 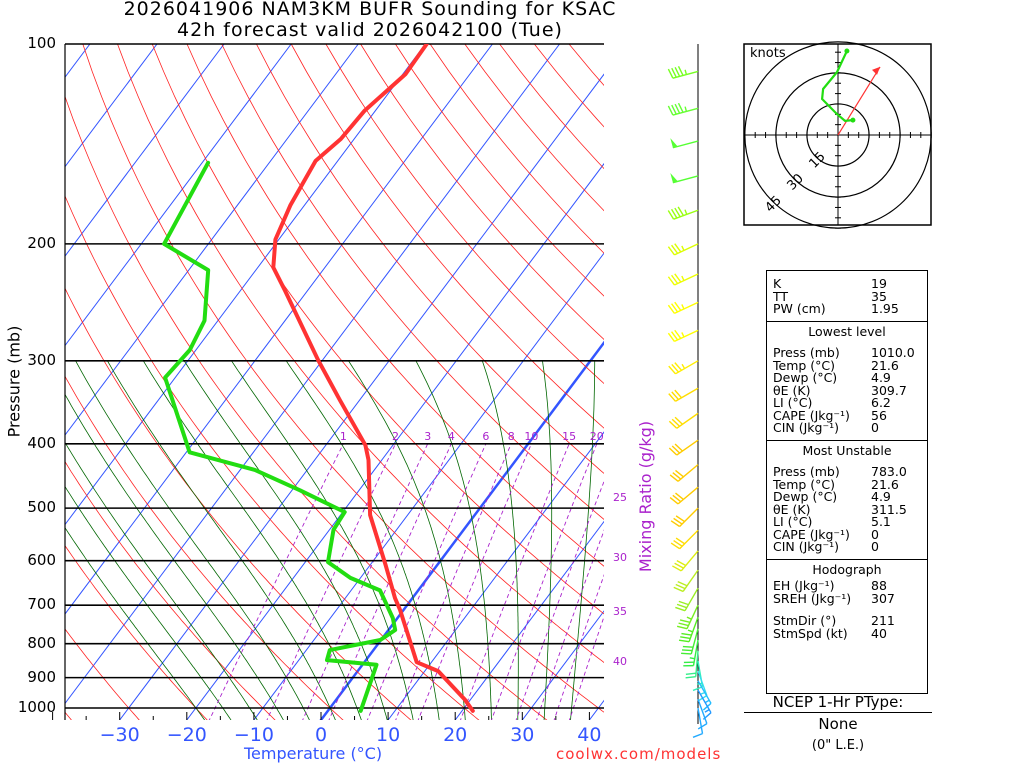 I want to click on table-row: Press (mb) 783.0, so click(x=847, y=471).